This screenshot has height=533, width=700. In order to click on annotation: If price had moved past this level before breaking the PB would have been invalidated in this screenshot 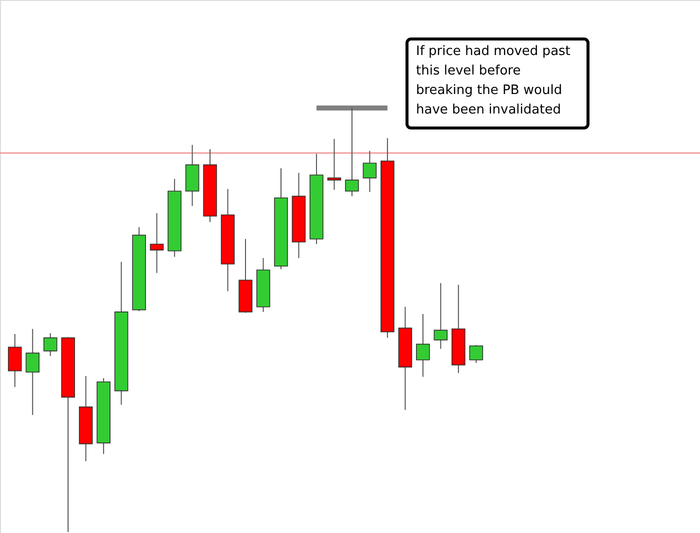, I will do `click(493, 81)`.